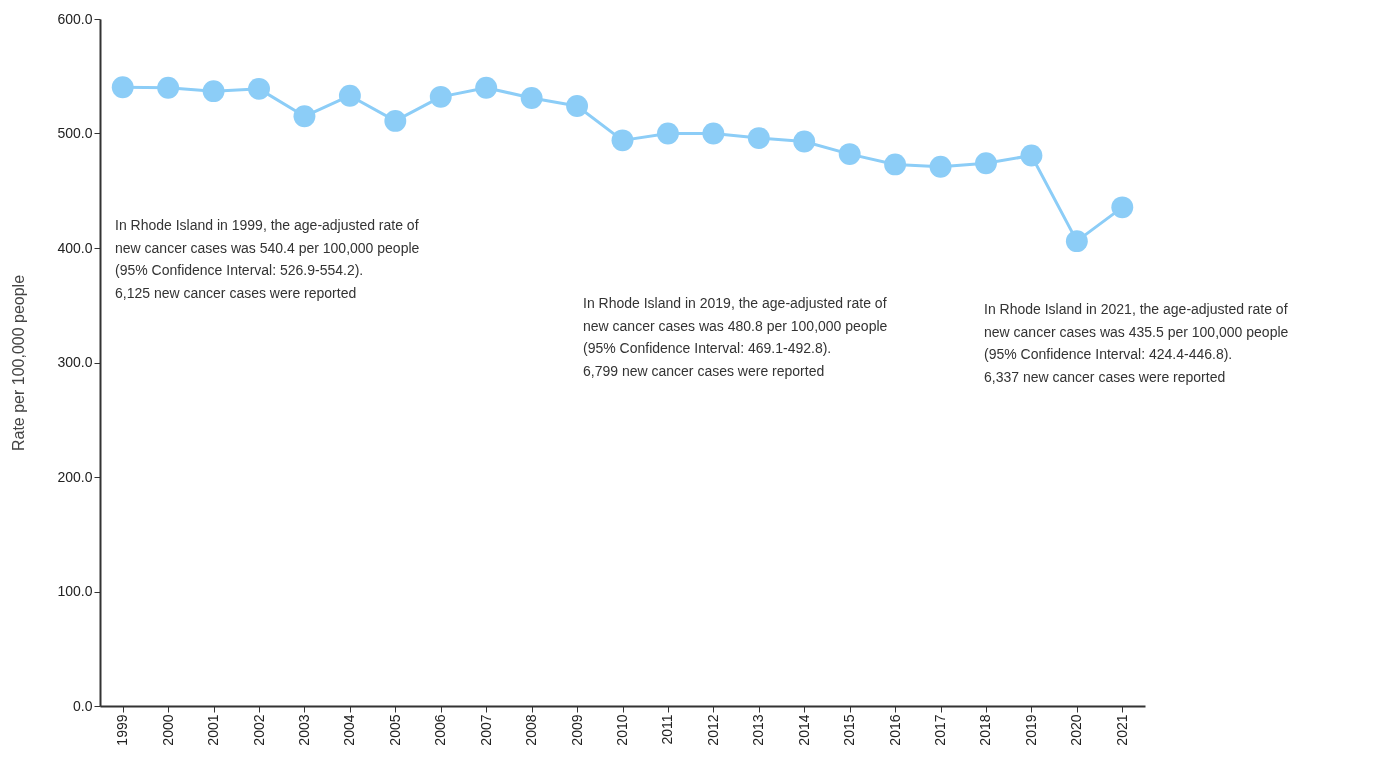  I want to click on annotation: In Rhode Island in 1999, the age-adjusted rate of new cancer cases was 540.4 per 100,000 people (95% Confidence Interval: 526.9-554.2). 6,125 new cancer cases were reported, so click(267, 259).